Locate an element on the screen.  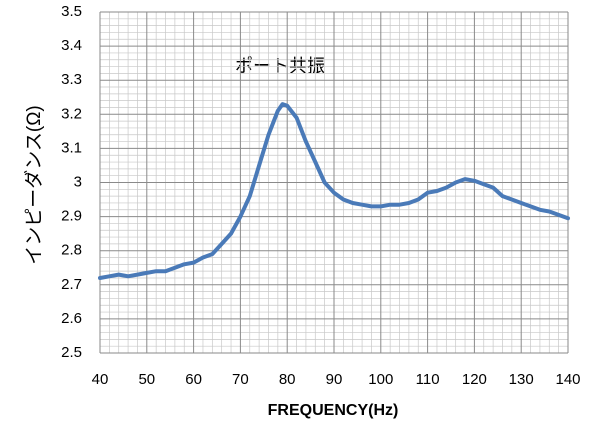
y-tick-label: 3.5 is located at coordinates (71, 11).